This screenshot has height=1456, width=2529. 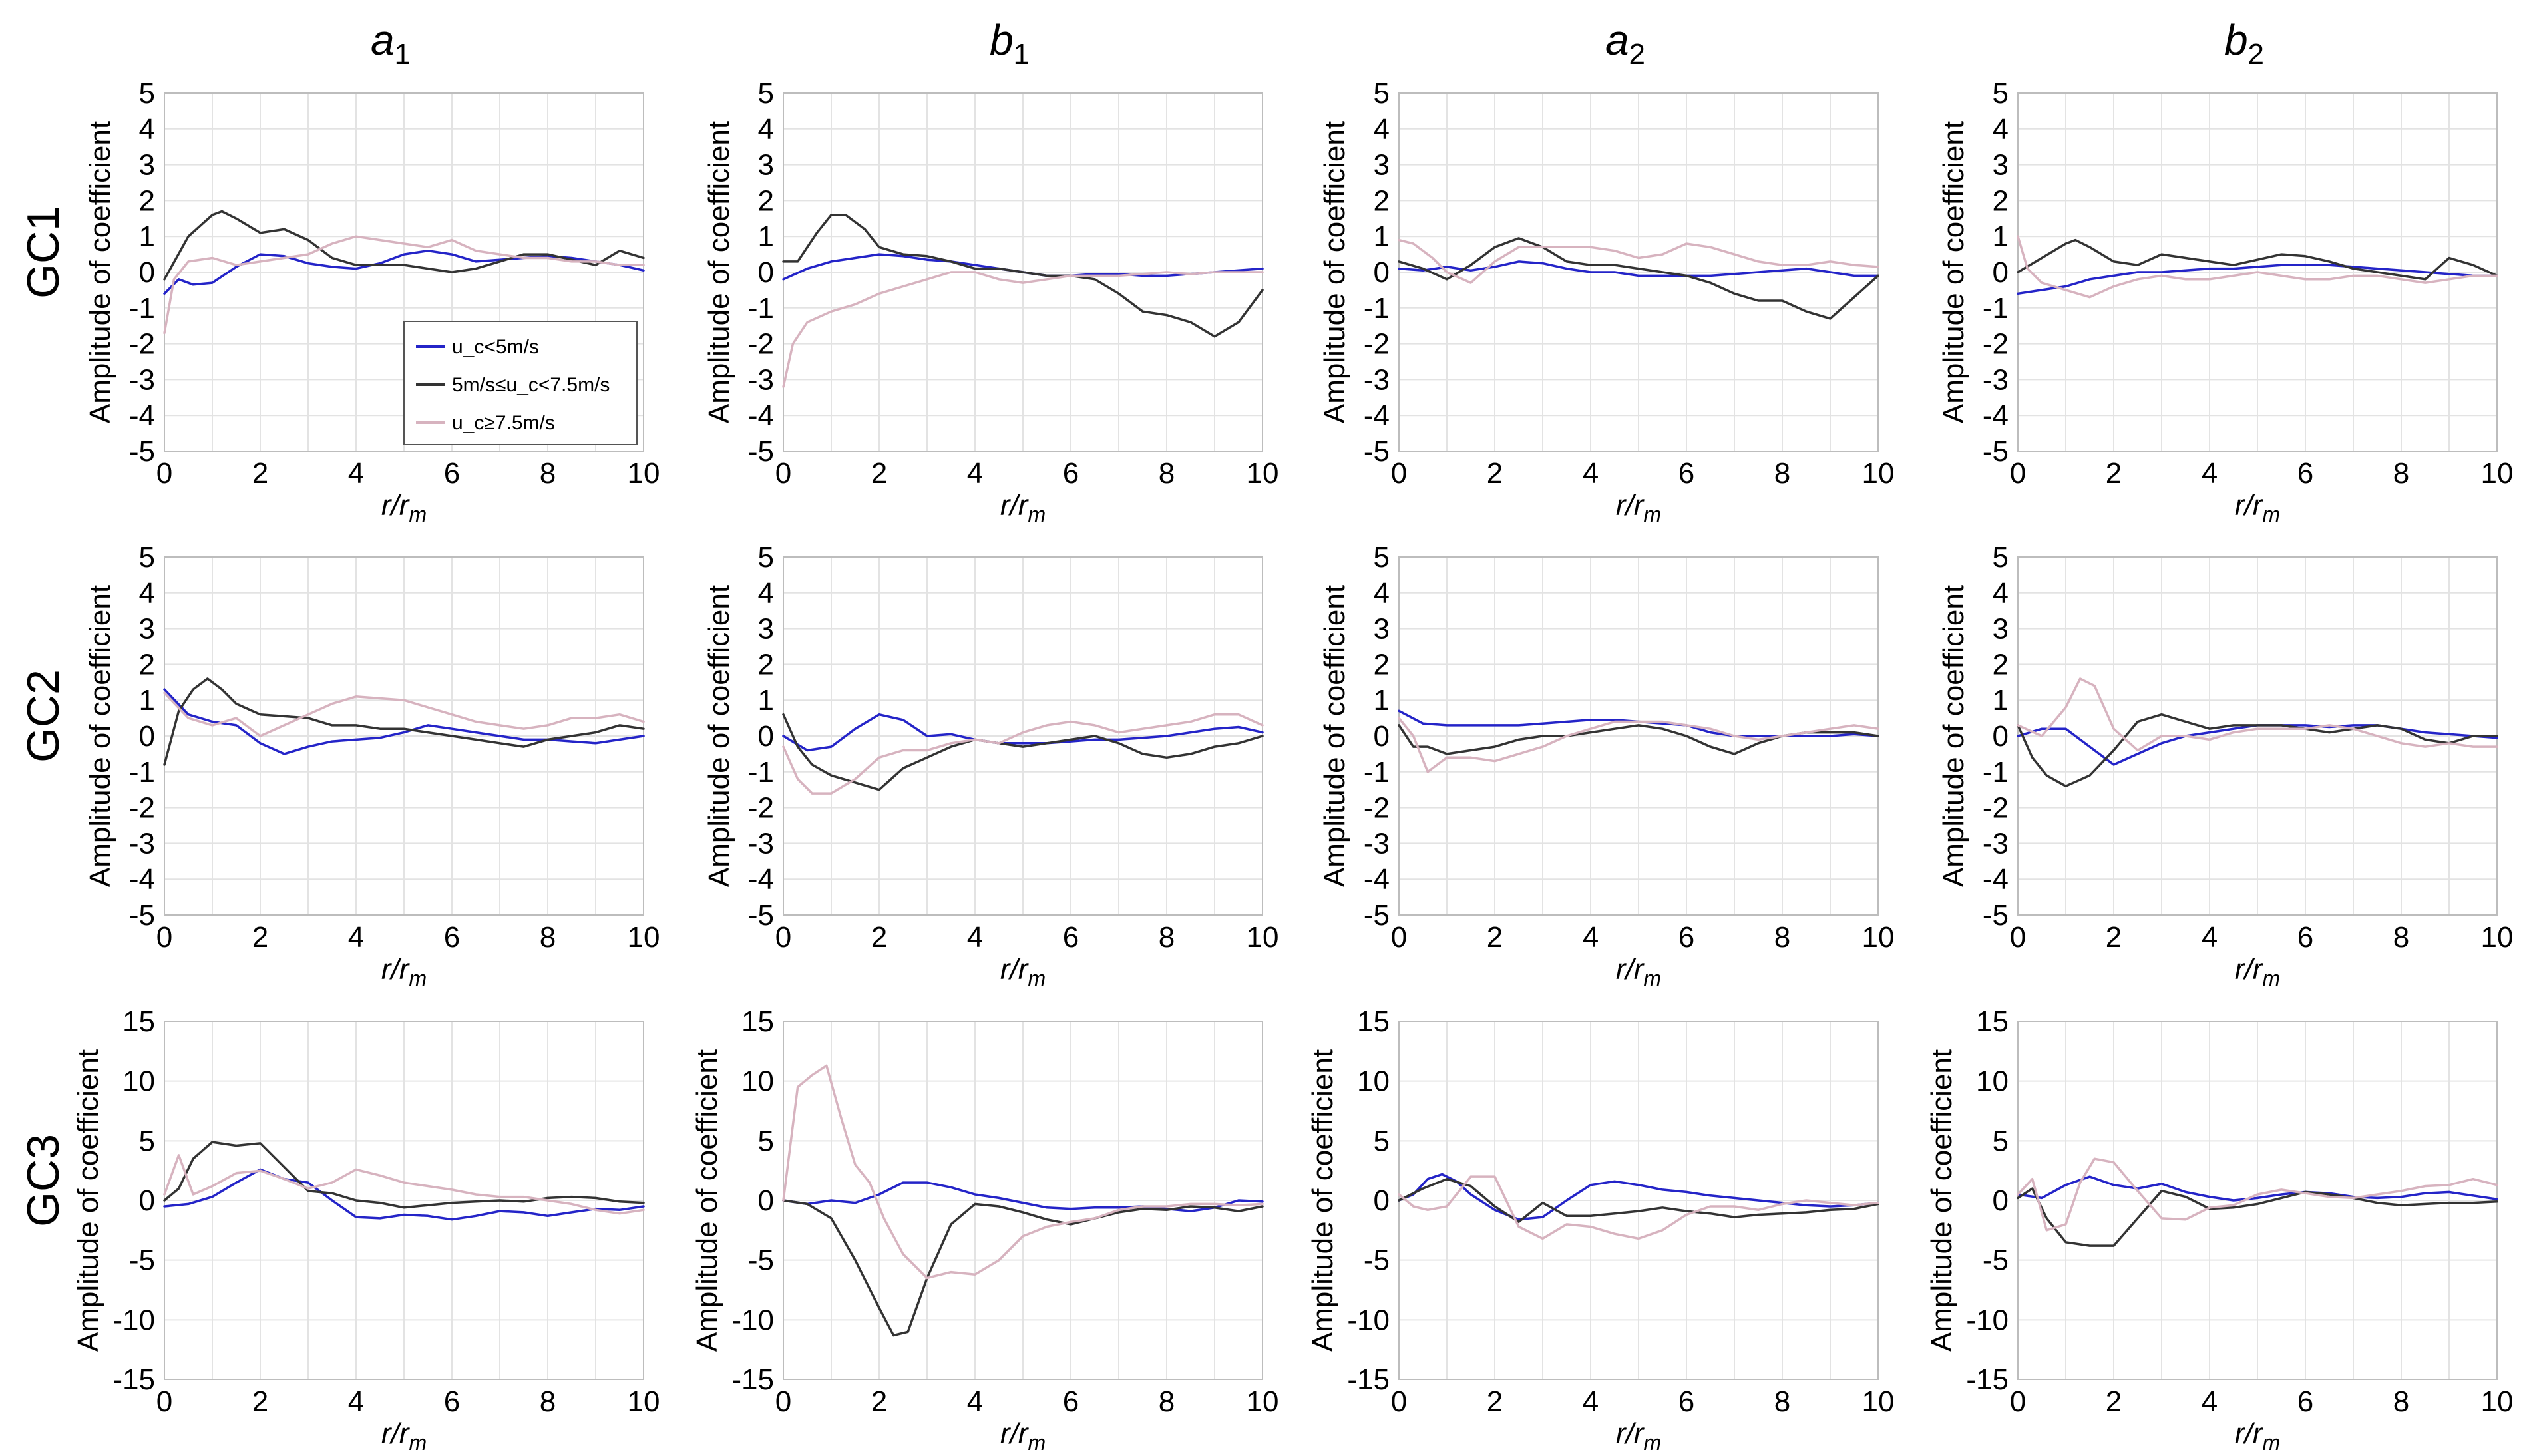 What do you see at coordinates (1625, 43) in the screenshot?
I see `column-title-a2: a2` at bounding box center [1625, 43].